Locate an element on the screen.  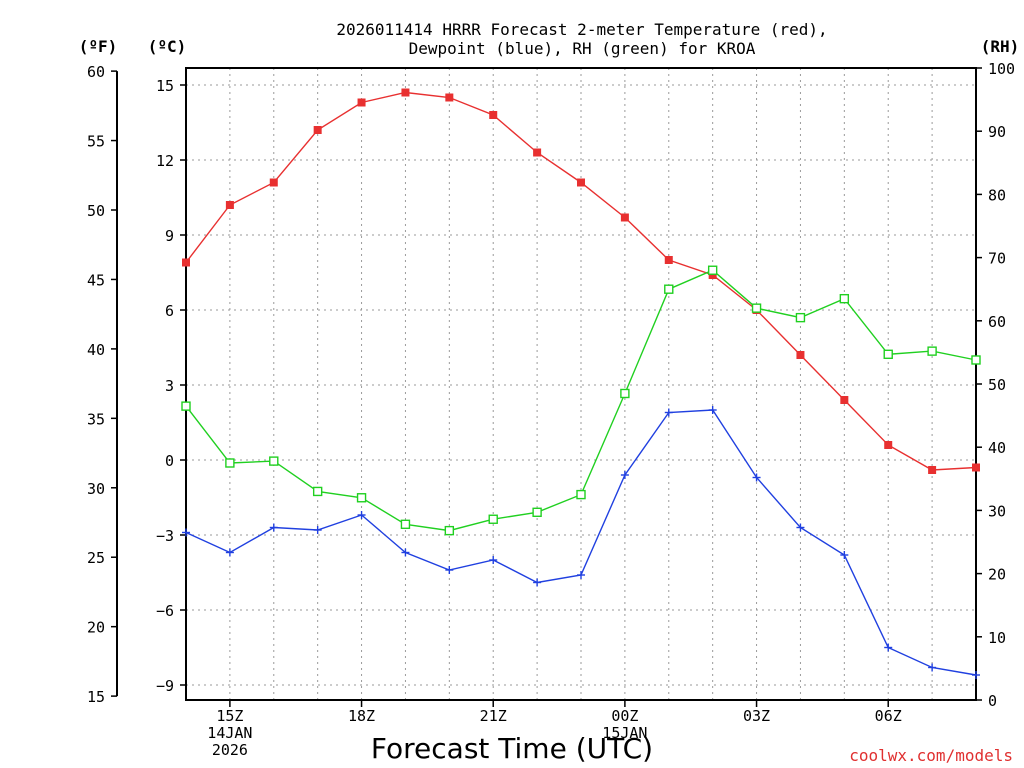
celsius-tick-label: 0 is located at coordinates (169, 461).